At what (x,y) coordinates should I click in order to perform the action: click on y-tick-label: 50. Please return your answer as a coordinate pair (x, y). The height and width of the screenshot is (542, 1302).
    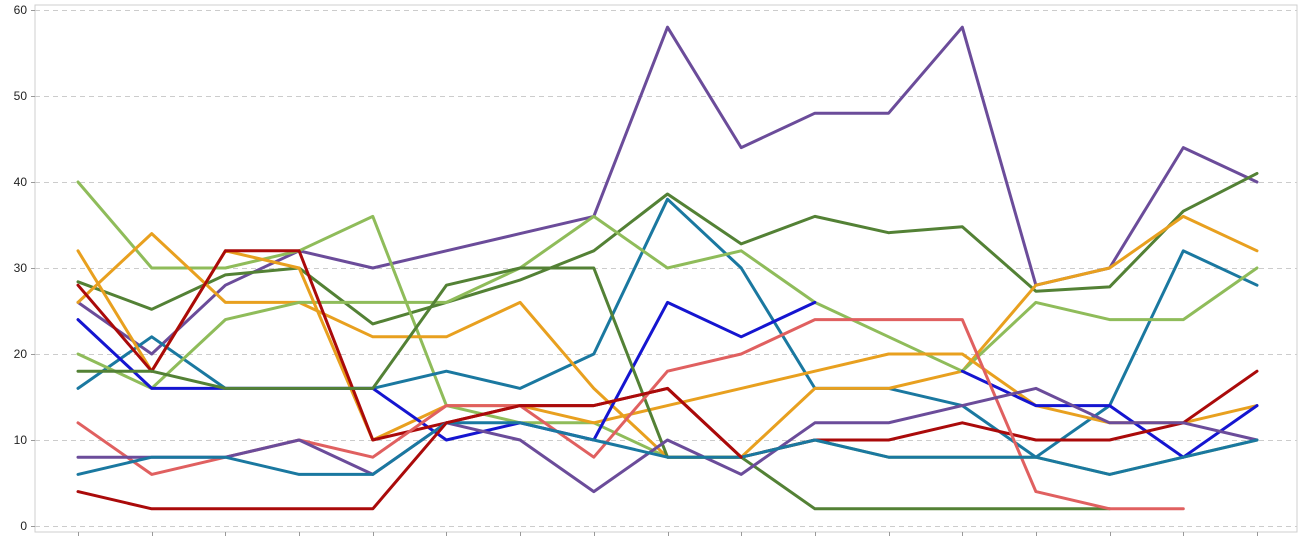
    Looking at the image, I should click on (21, 96).